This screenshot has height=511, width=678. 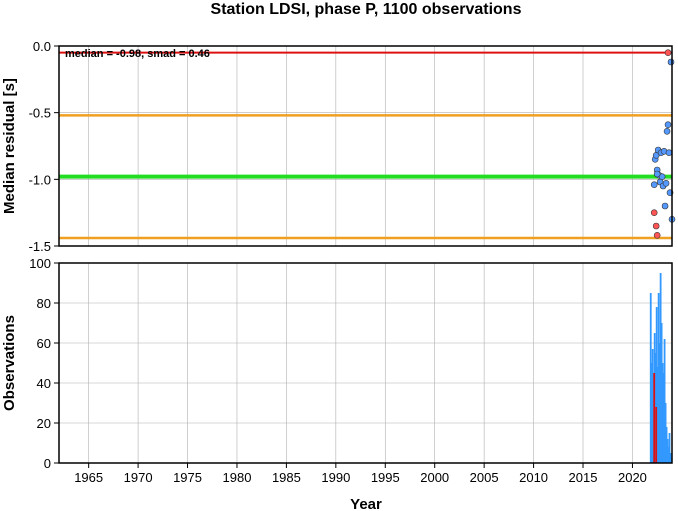 I want to click on y-axis-label-observations: Observations, so click(x=9, y=363).